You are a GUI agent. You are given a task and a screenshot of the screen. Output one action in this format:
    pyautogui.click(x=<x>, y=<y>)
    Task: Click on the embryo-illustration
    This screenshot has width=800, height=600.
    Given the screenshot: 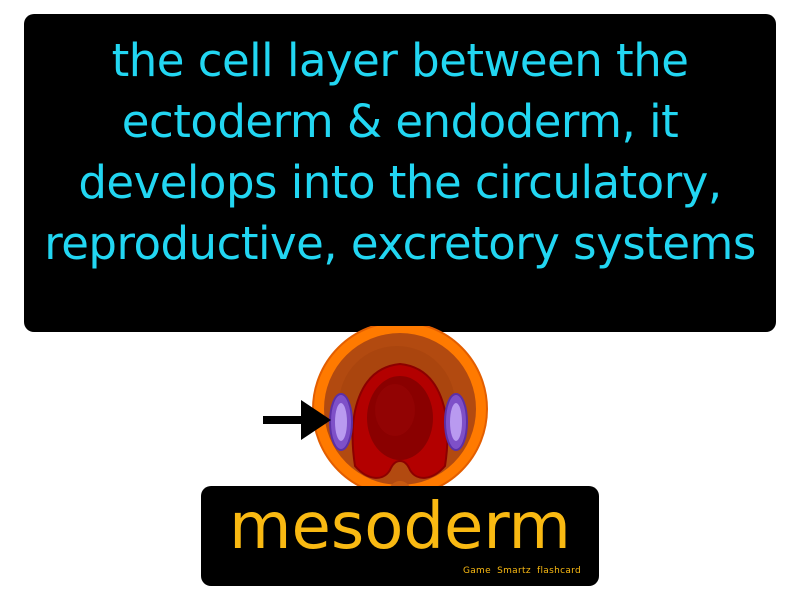 What is the action you would take?
    pyautogui.click(x=375, y=409)
    